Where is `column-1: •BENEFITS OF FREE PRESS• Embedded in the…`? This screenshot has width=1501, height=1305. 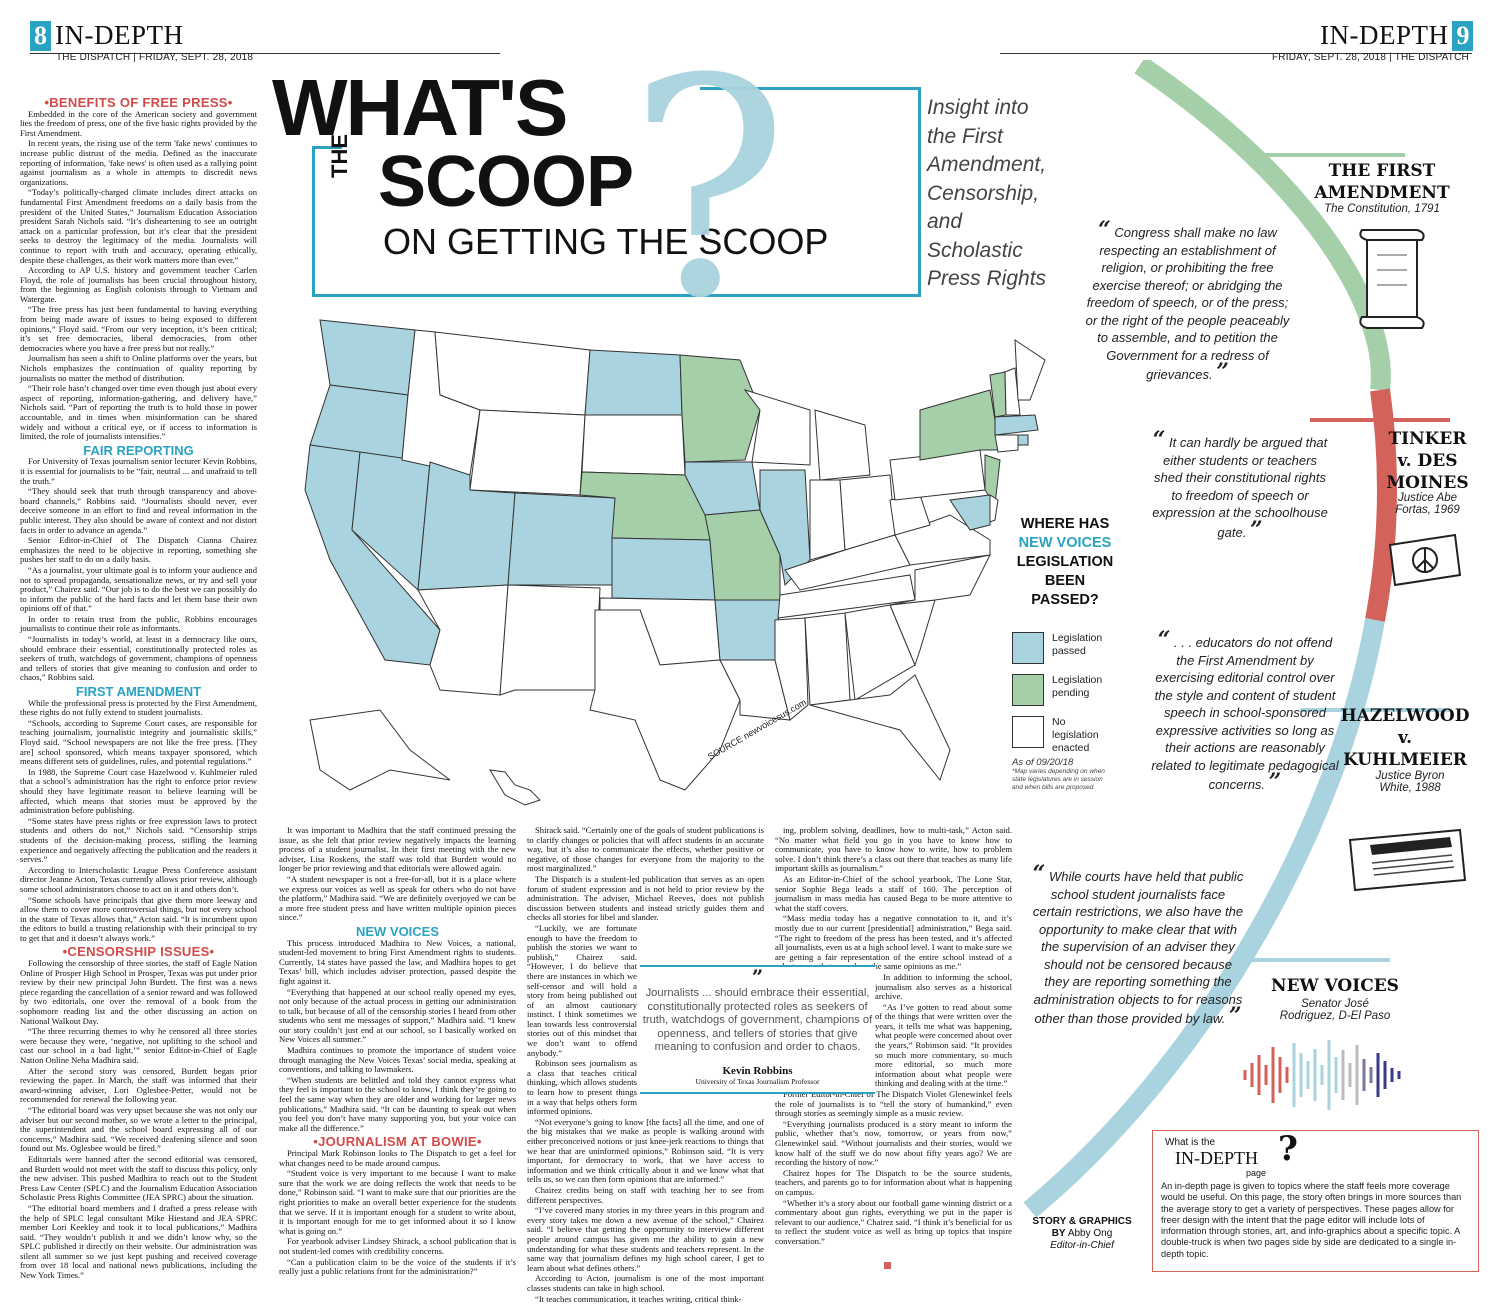
column-1: •BENEFITS OF FREE PRESS• Embedded in the… is located at coordinates (138, 688).